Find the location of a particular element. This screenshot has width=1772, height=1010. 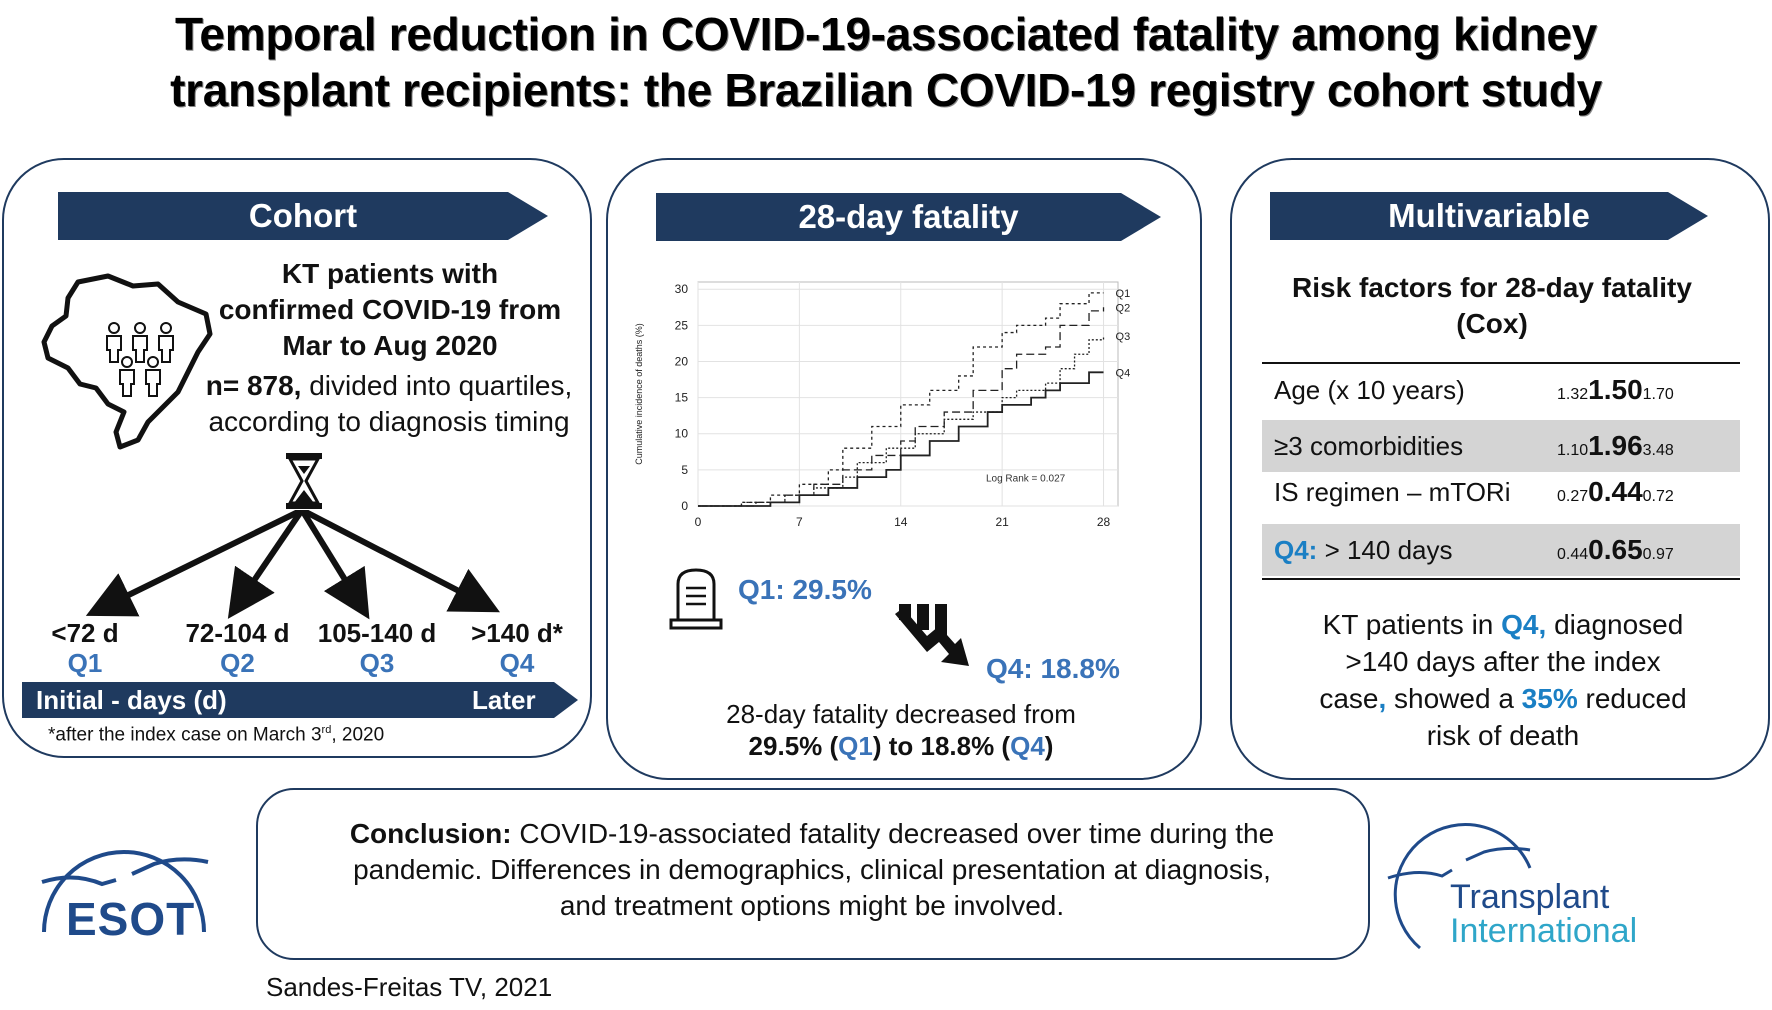

quartile-3-range: 105-140 d is located at coordinates (377, 633).